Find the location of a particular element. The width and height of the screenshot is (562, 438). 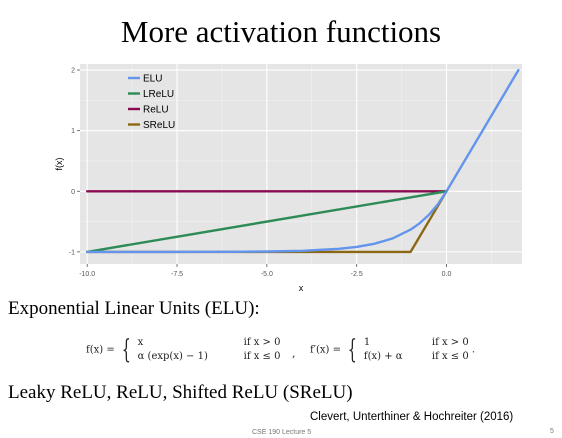

legend-label-relu: ReLU is located at coordinates (156, 110).